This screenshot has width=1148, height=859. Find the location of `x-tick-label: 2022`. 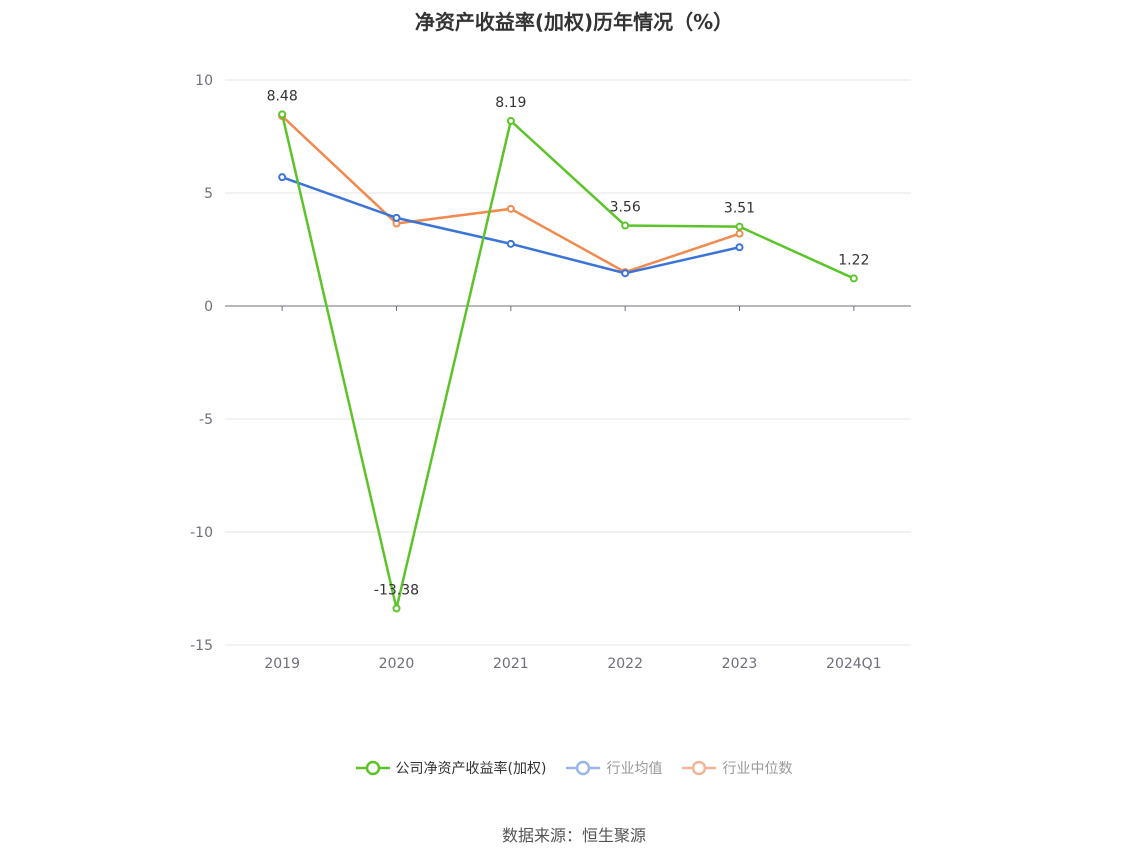

x-tick-label: 2022 is located at coordinates (625, 664).